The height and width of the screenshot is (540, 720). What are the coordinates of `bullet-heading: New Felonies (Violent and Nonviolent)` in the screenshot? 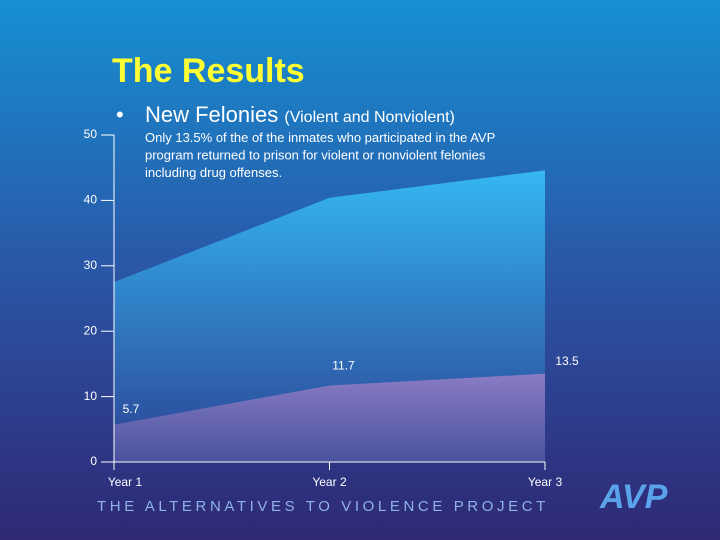 It's located at (300, 114).